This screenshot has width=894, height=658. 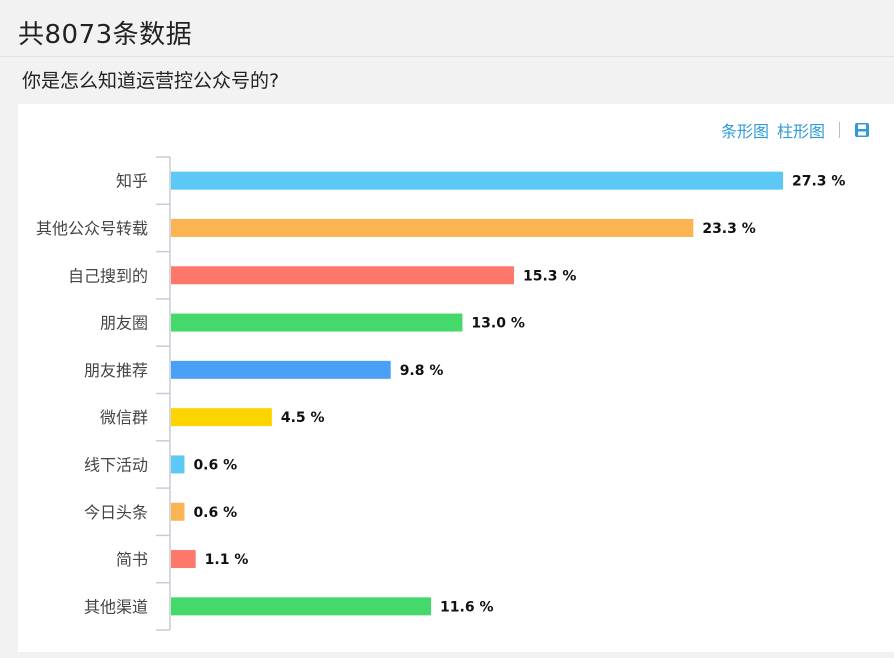 I want to click on category-label: 朋友推荐, so click(x=116, y=370).